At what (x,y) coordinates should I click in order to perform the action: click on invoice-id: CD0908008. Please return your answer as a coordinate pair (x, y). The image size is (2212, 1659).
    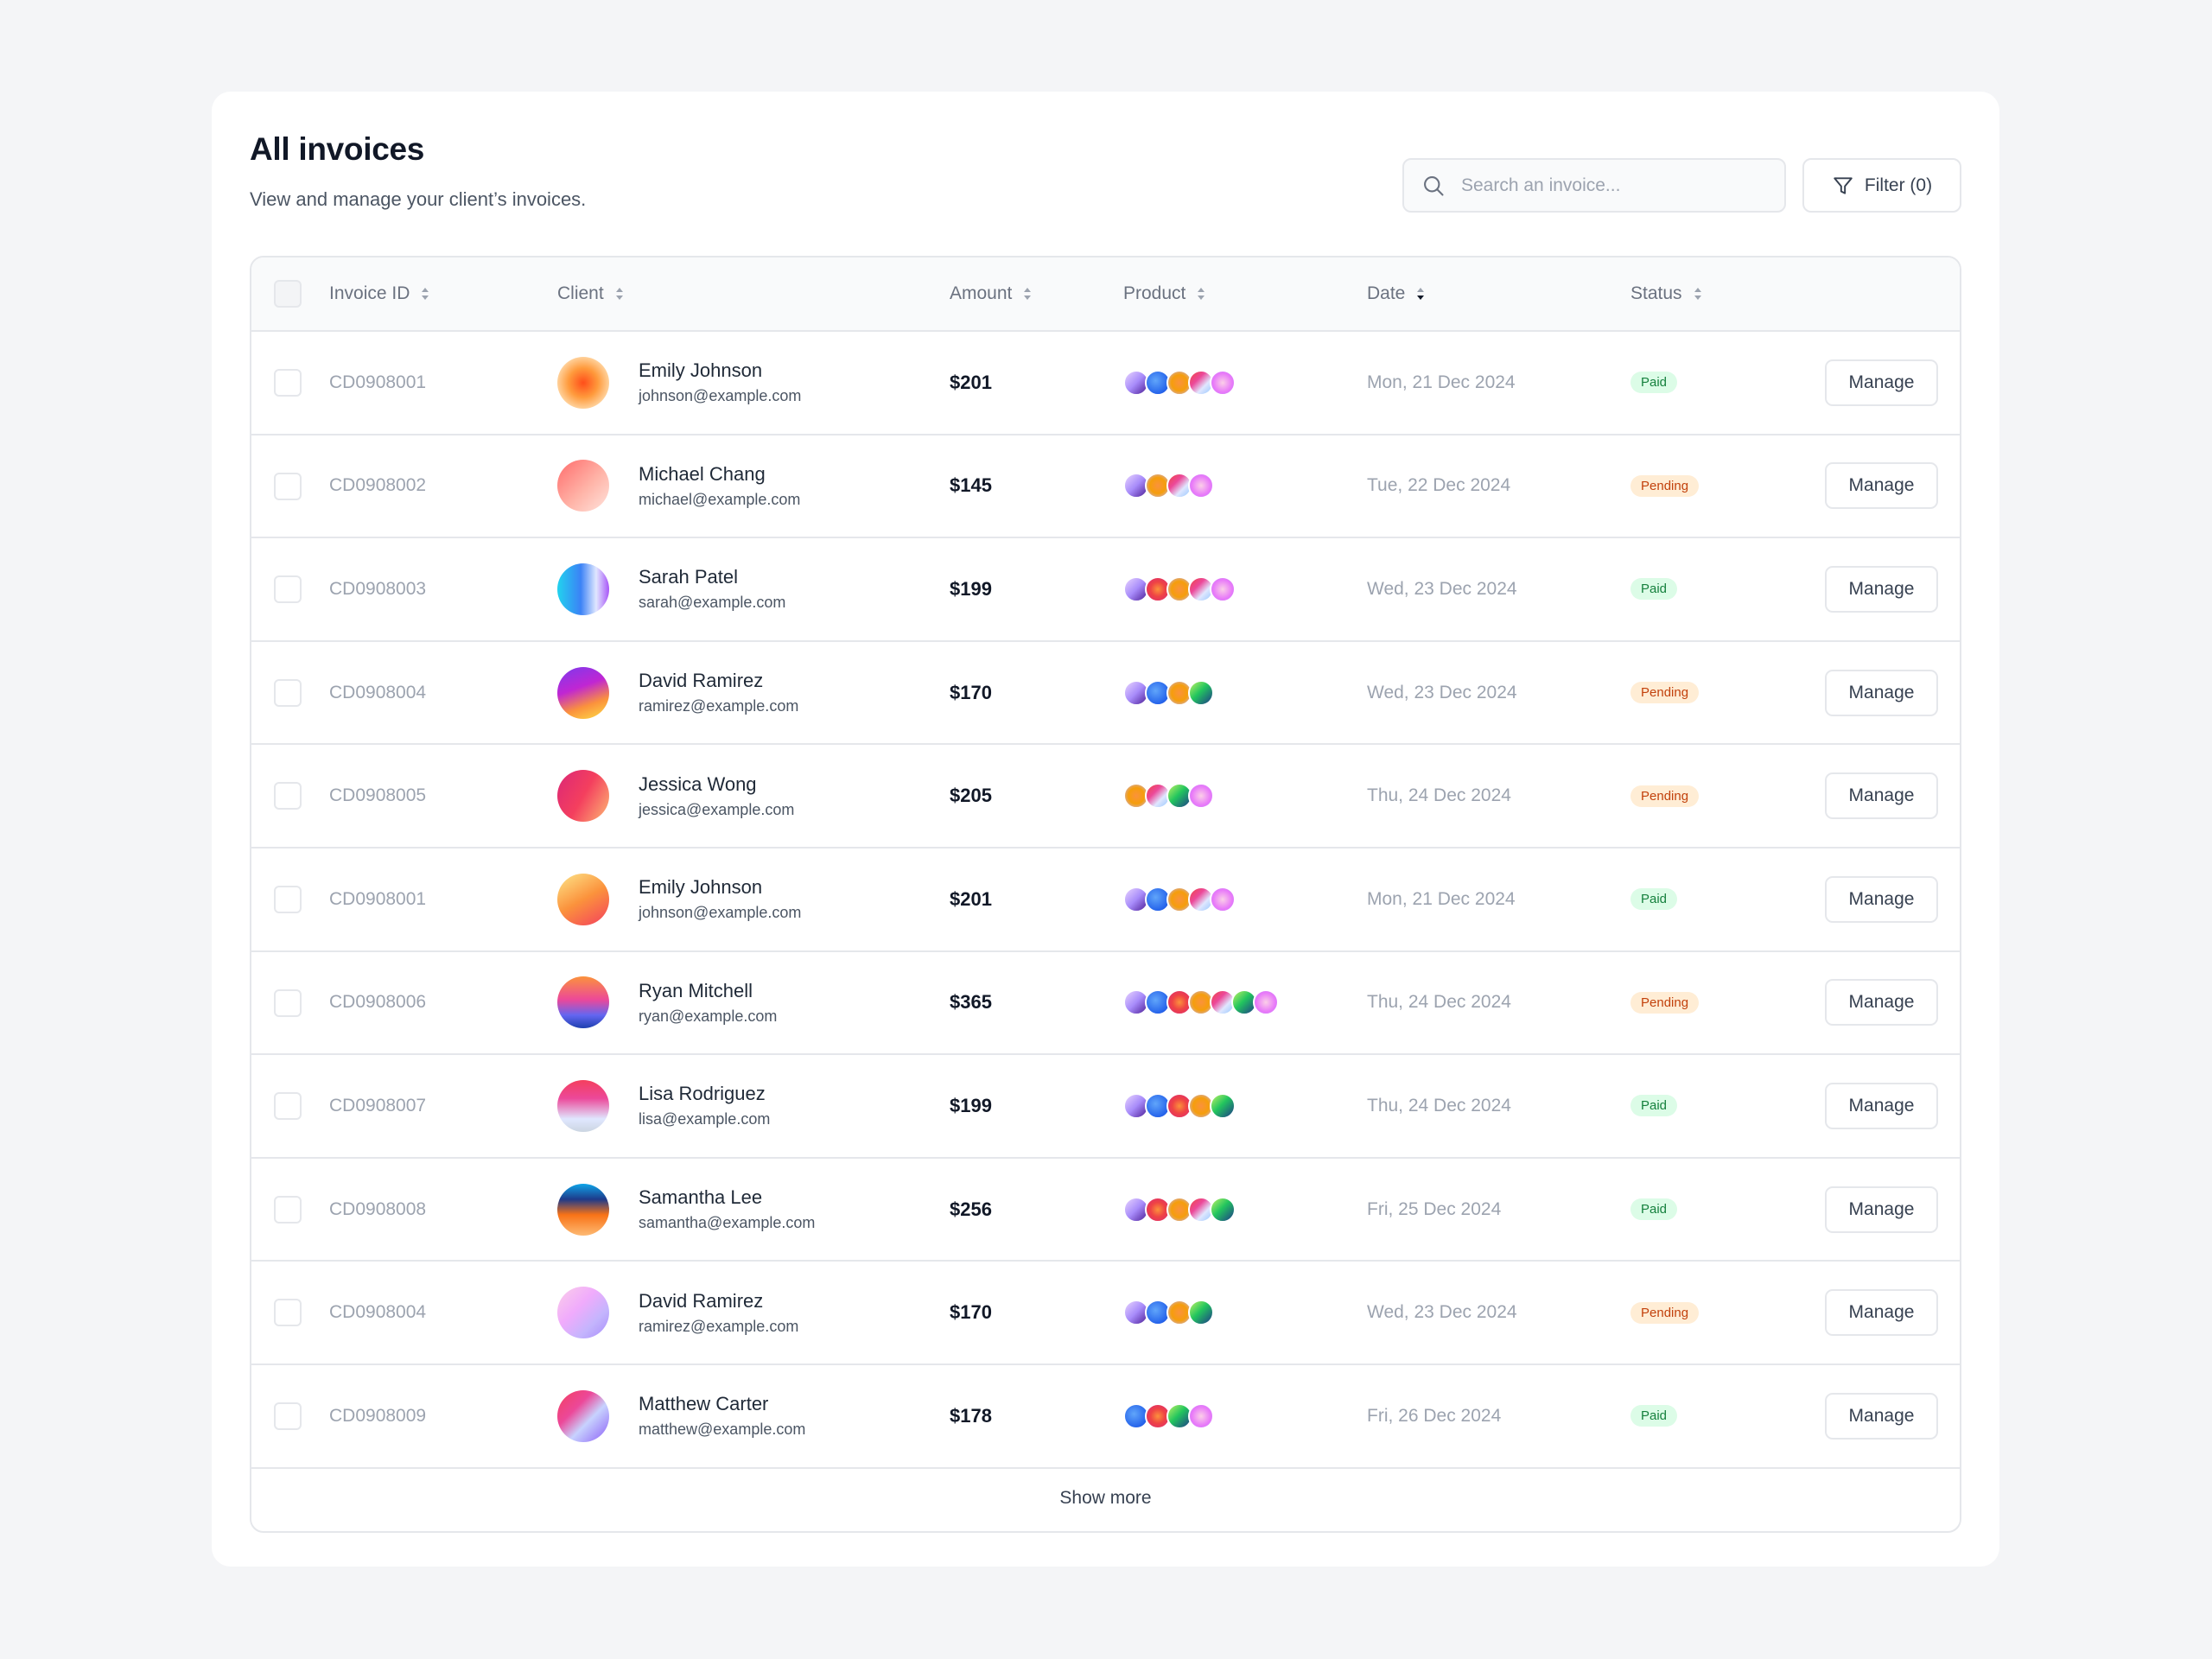
    Looking at the image, I should click on (378, 1208).